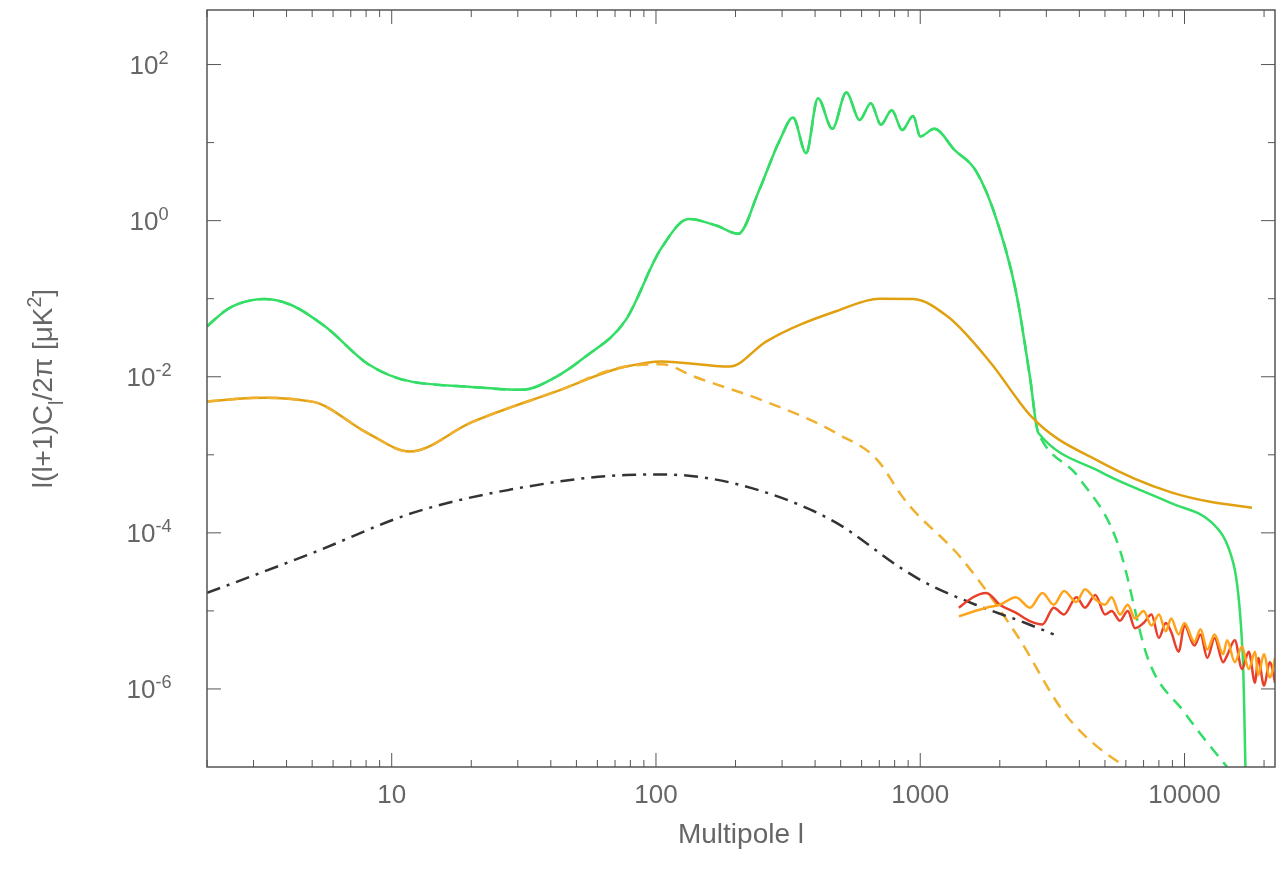  Describe the element at coordinates (149, 63) in the screenshot. I see `y-tick-label: 10$^{2}$` at that location.